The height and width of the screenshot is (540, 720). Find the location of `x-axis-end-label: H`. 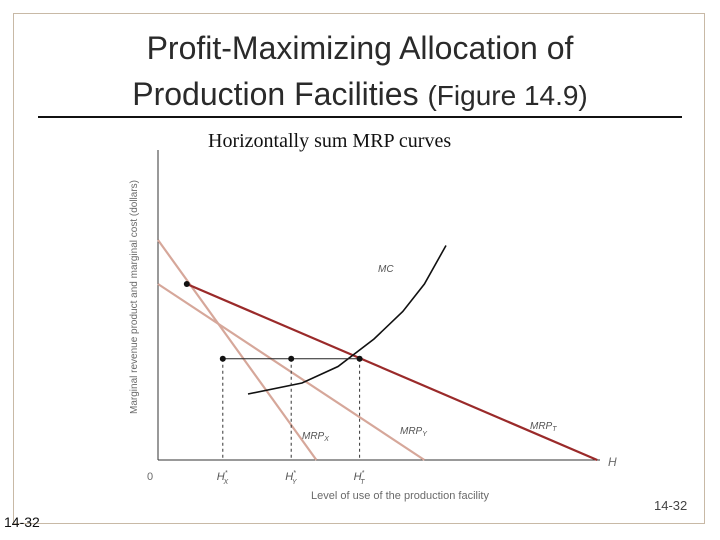

x-axis-end-label: H is located at coordinates (612, 462).